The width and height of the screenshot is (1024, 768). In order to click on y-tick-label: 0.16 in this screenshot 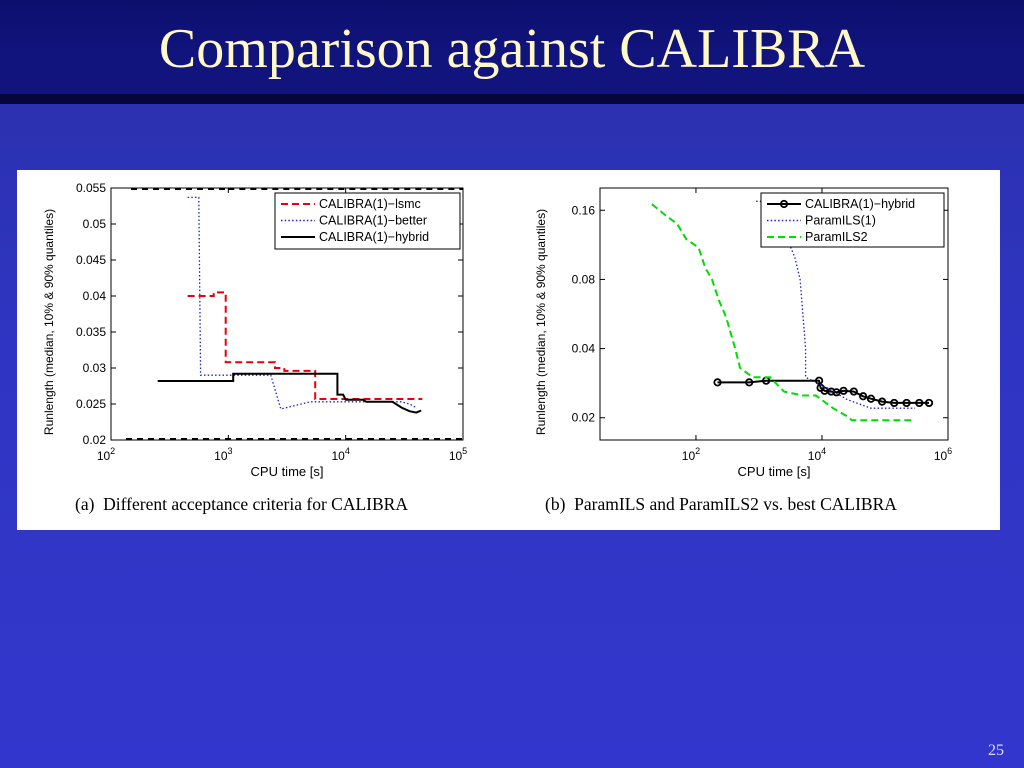, I will do `click(584, 210)`.